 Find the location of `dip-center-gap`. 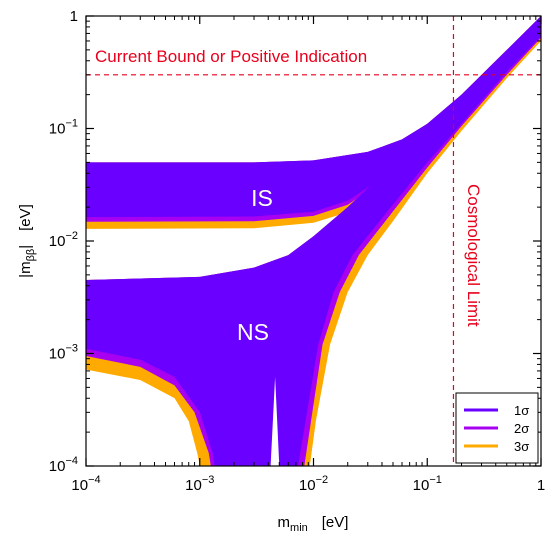

dip-center-gap is located at coordinates (275, 421).